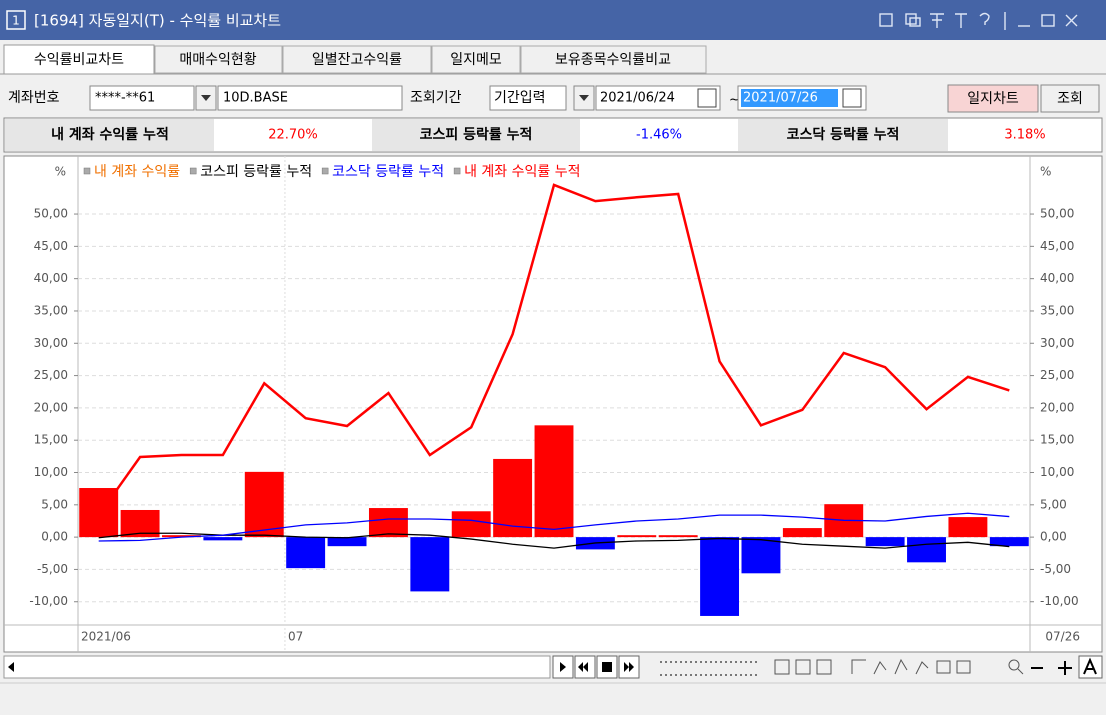  Describe the element at coordinates (780, 98) in the screenshot. I see `end-date: 2021/07/26` at that location.